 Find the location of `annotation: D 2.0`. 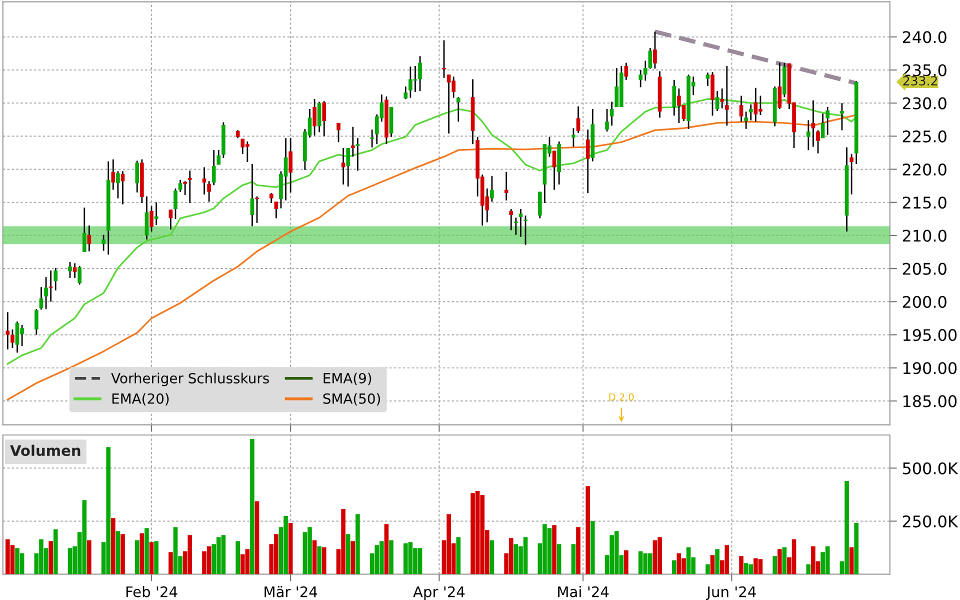

annotation: D 2.0 is located at coordinates (621, 397).